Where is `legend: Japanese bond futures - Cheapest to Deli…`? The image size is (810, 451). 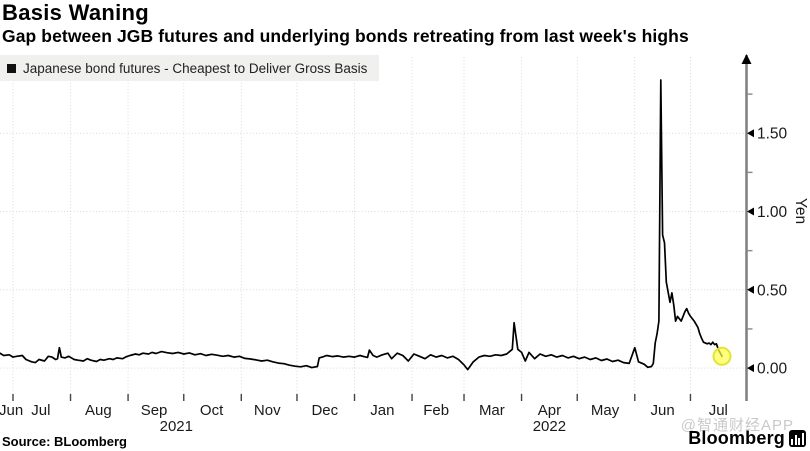 legend: Japanese bond futures - Cheapest to Deli… is located at coordinates (190, 68).